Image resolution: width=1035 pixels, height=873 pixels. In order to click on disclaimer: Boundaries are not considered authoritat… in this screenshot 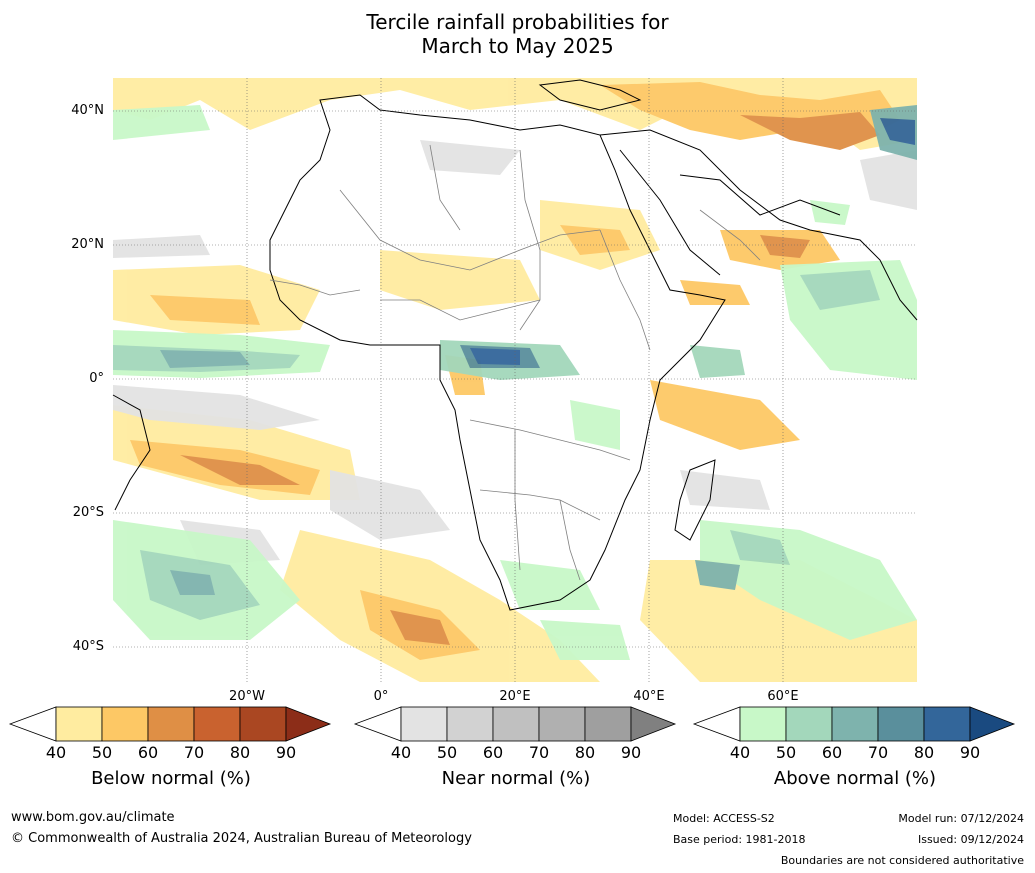, I will do `click(902, 860)`.